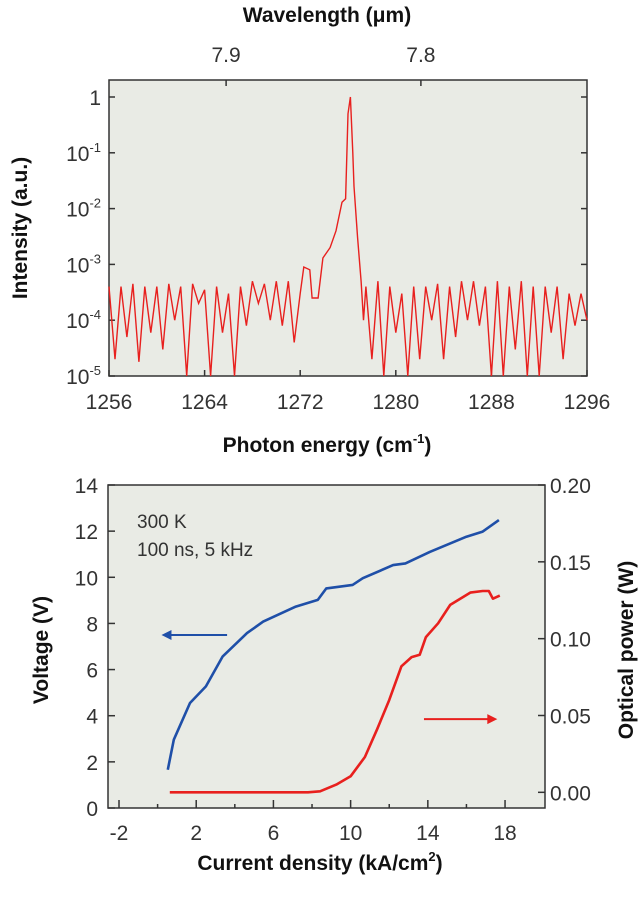 This screenshot has height=904, width=640. I want to click on y-tick-label: 14, so click(87, 486).